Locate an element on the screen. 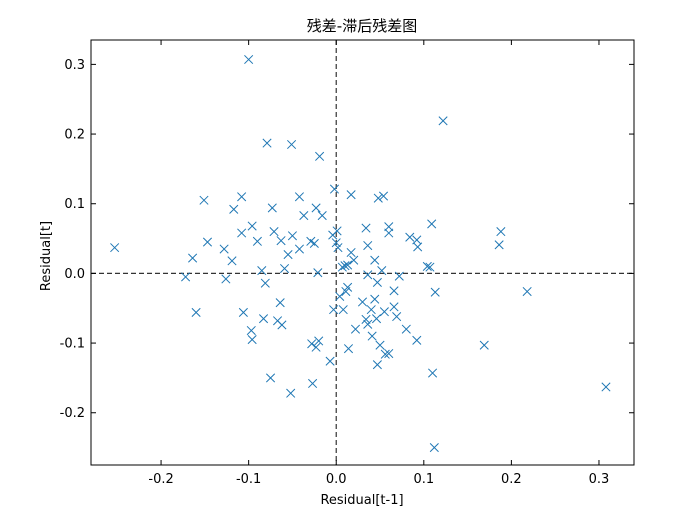 The image size is (700, 524). y-axis-title: Residual[t] is located at coordinates (46, 256).